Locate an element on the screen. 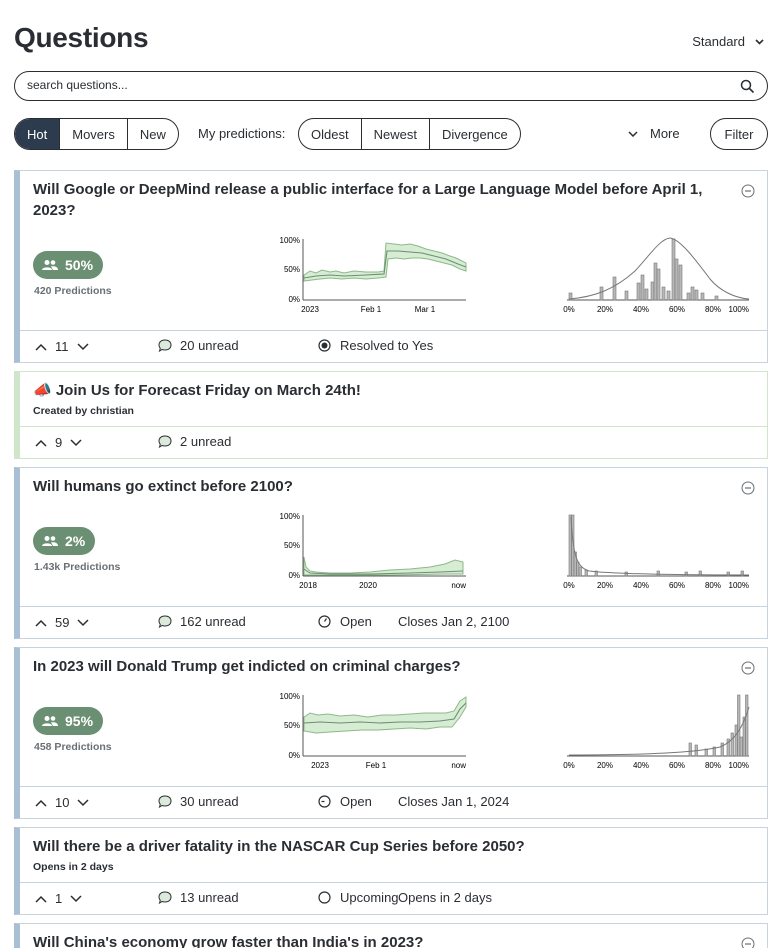  status-indicator: Upcoming is located at coordinates (358, 897).